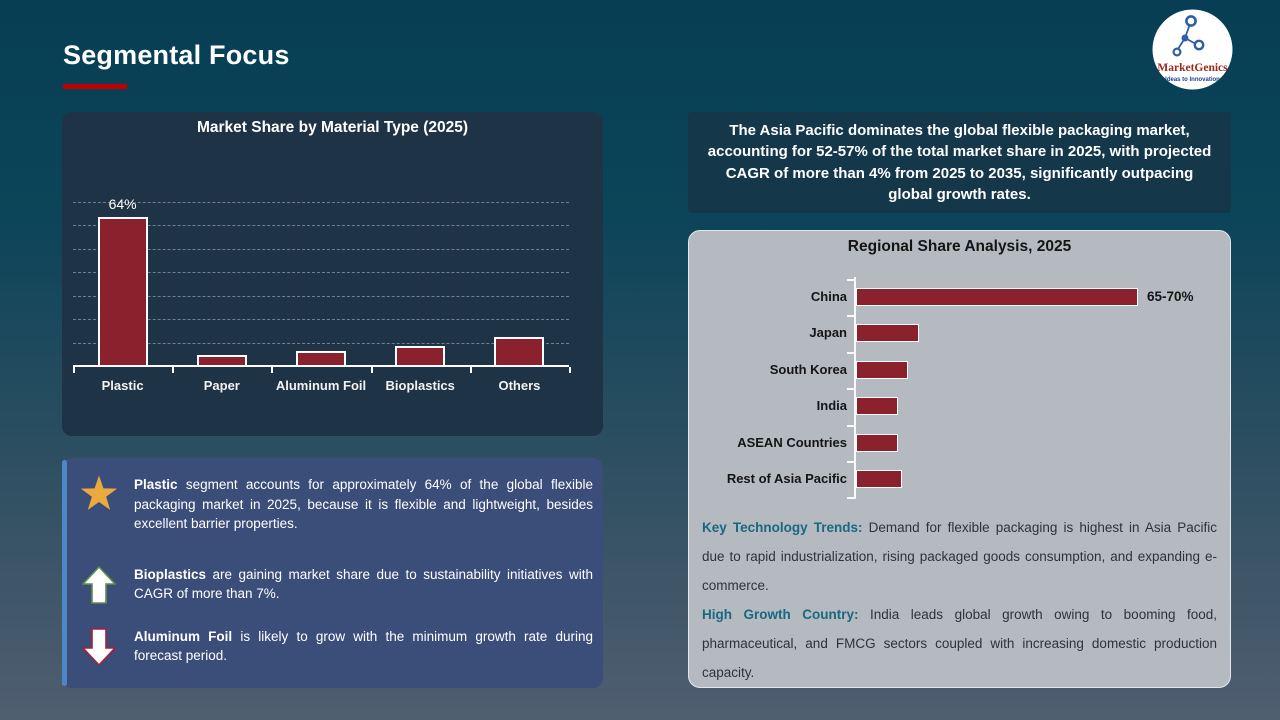 The height and width of the screenshot is (720, 1280). I want to click on logo-tagline: Ideas to Innovation, so click(1192, 80).